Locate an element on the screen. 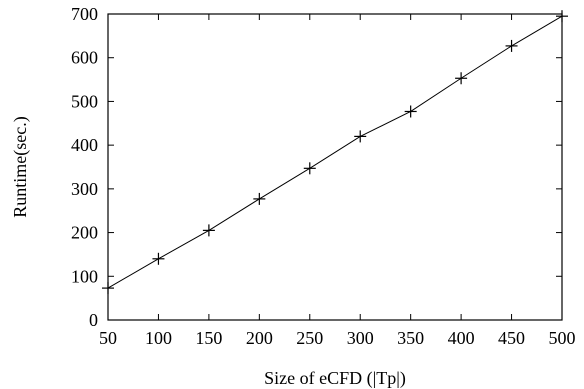 Image resolution: width=584 pixels, height=389 pixels. y-tick-label: 700 is located at coordinates (84, 14).